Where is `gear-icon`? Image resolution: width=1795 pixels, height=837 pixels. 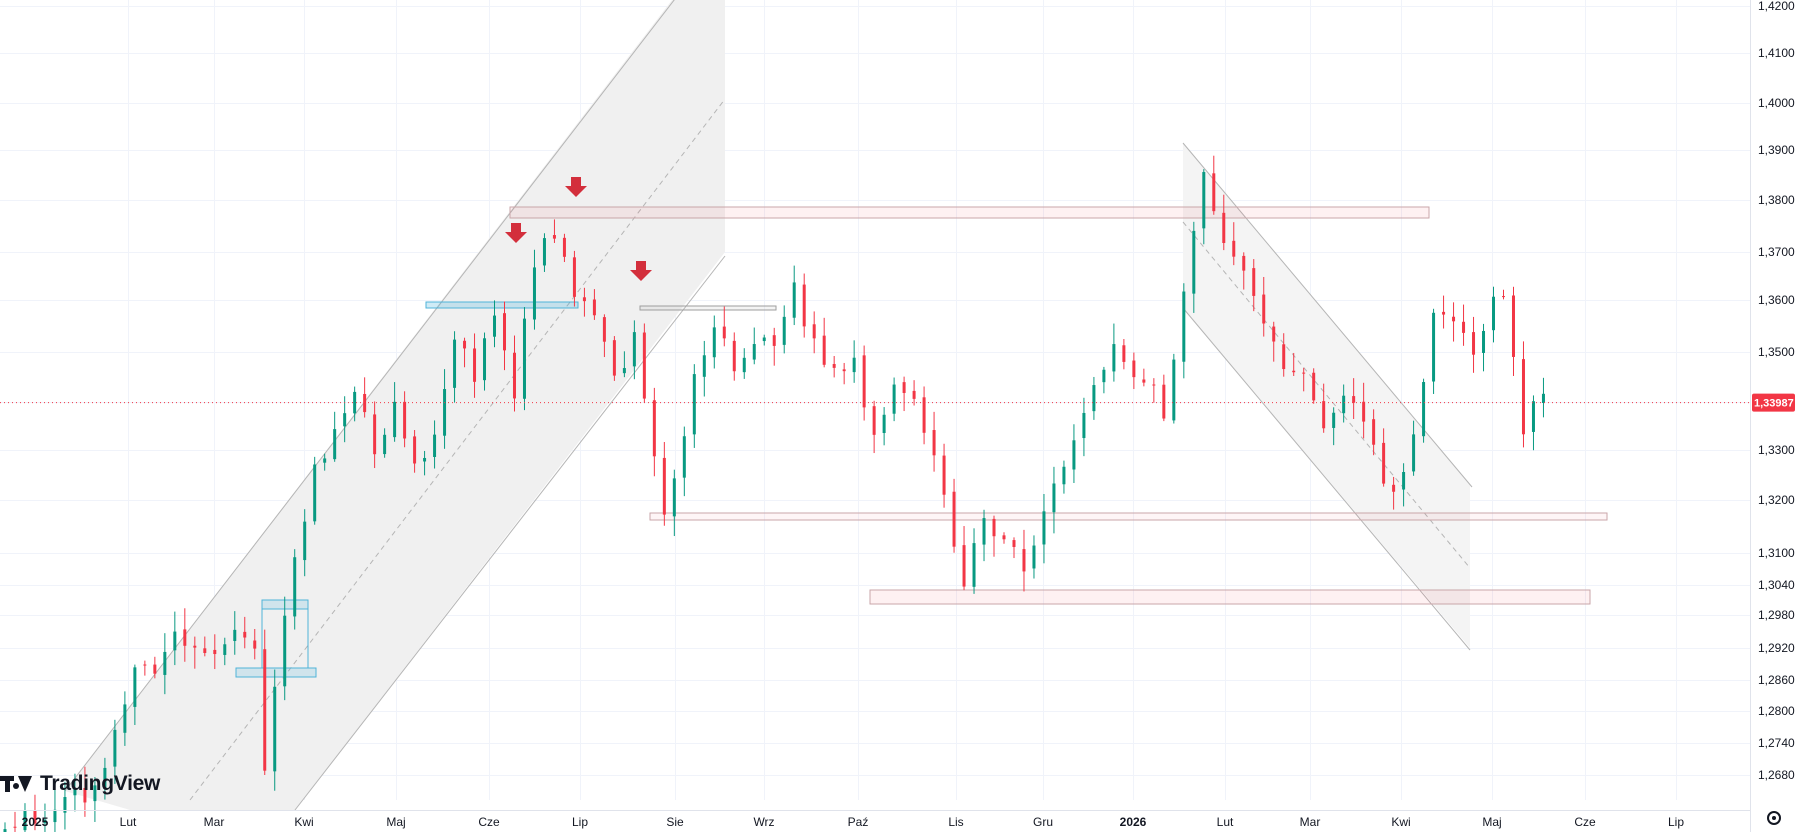
gear-icon is located at coordinates (1774, 818).